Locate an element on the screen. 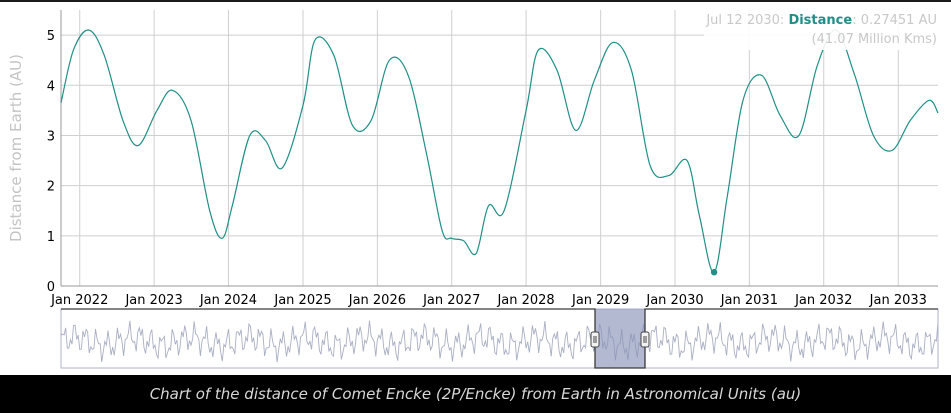 The width and height of the screenshot is (951, 413). y-tick-label: 1 is located at coordinates (51, 237).